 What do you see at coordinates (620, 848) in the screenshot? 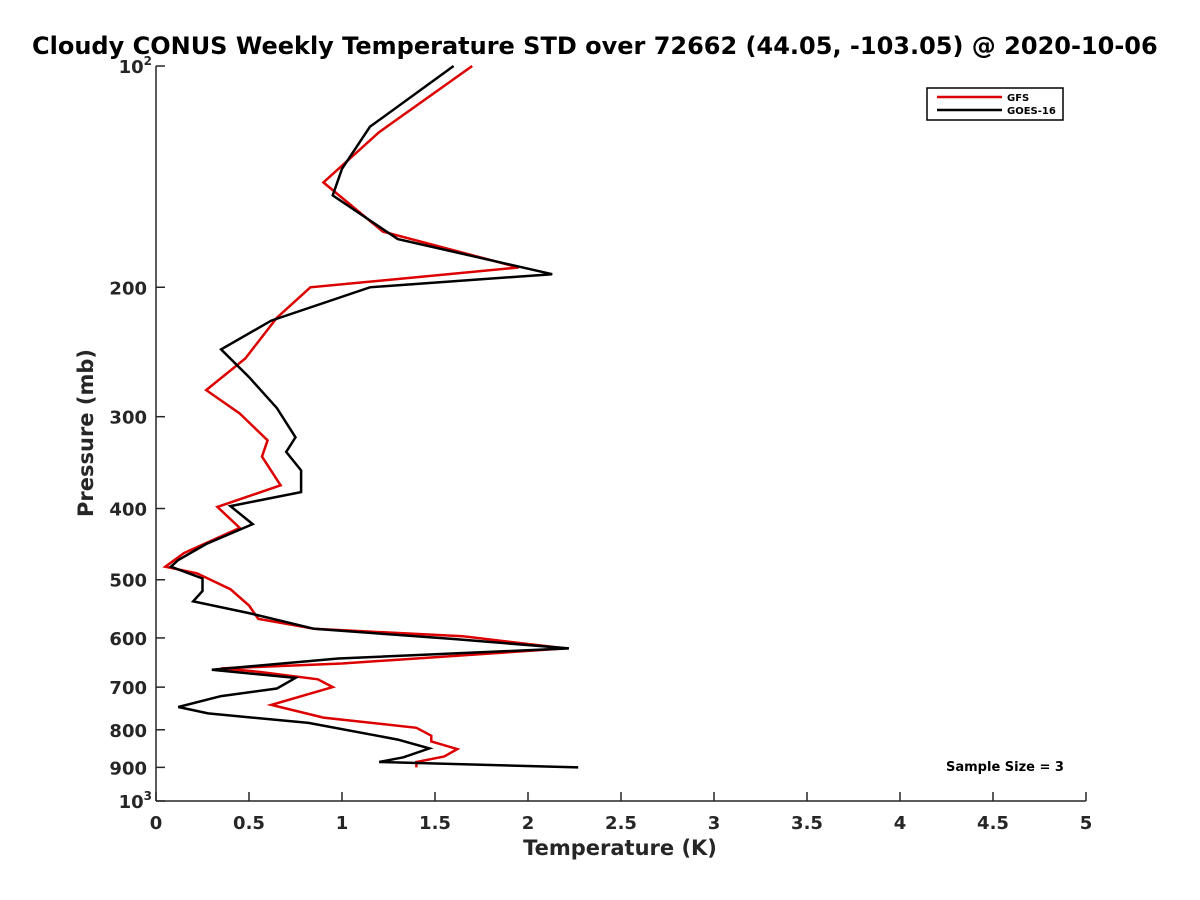
I see `x-axis-label: Temperature (K)` at bounding box center [620, 848].